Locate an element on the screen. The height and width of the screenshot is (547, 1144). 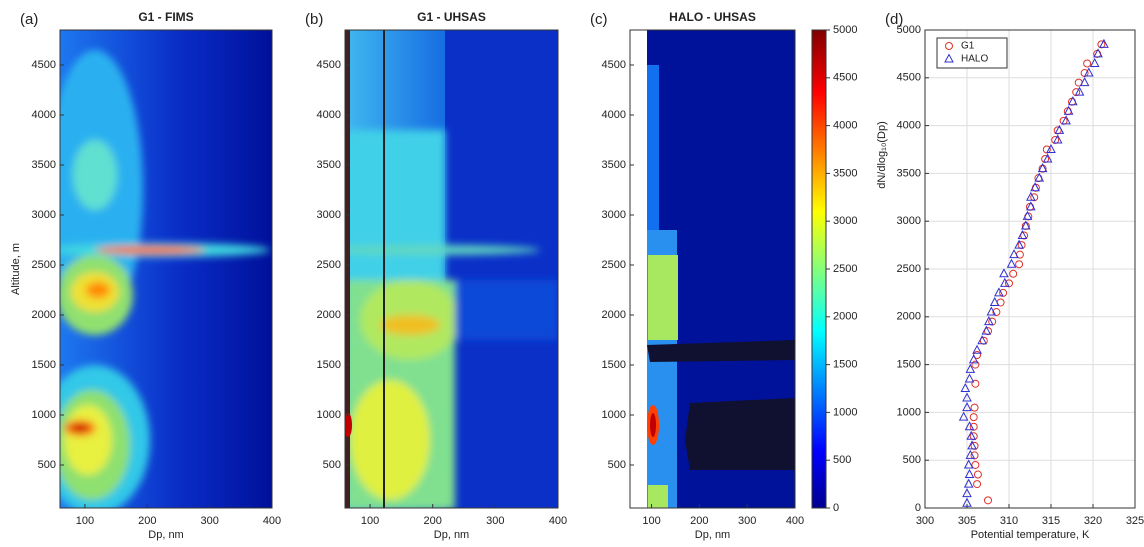
x-tick-label: 305 is located at coordinates (967, 521).